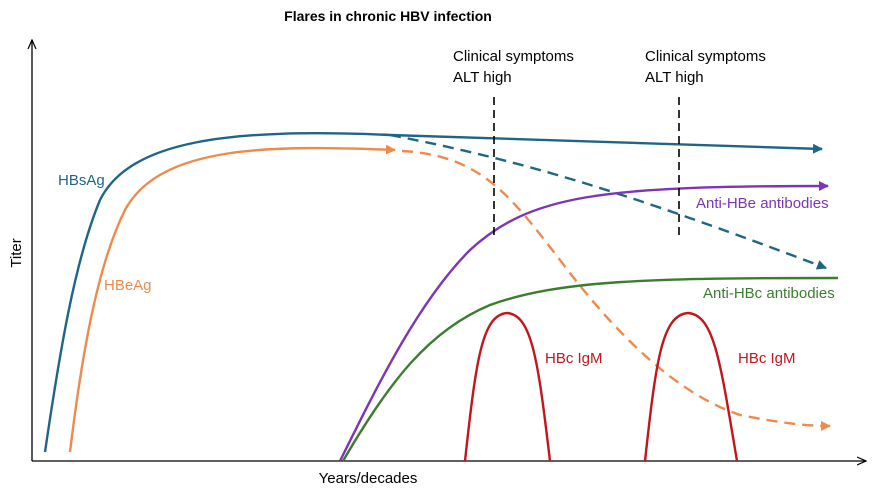  Describe the element at coordinates (388, 16) in the screenshot. I see `figure-title: Flares in chronic HBV infection` at that location.